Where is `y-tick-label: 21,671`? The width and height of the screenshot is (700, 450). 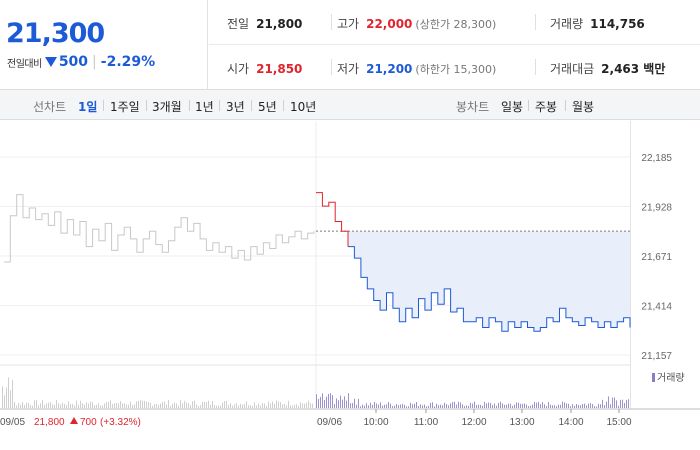
y-tick-label: 21,671 is located at coordinates (656, 257).